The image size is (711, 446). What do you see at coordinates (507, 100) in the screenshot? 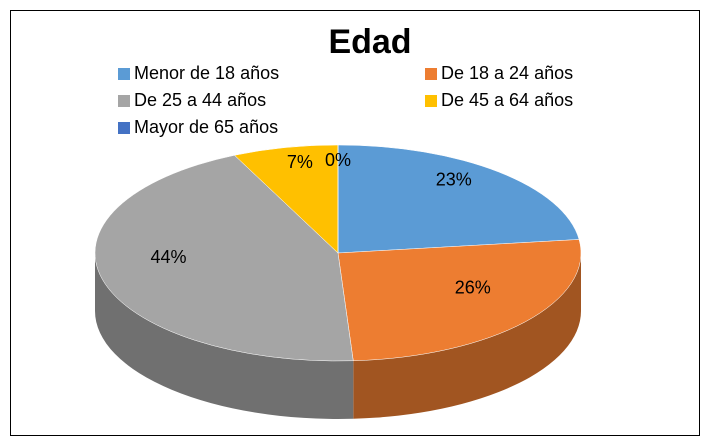
I see `legend-label: De 45 a 64 años` at bounding box center [507, 100].